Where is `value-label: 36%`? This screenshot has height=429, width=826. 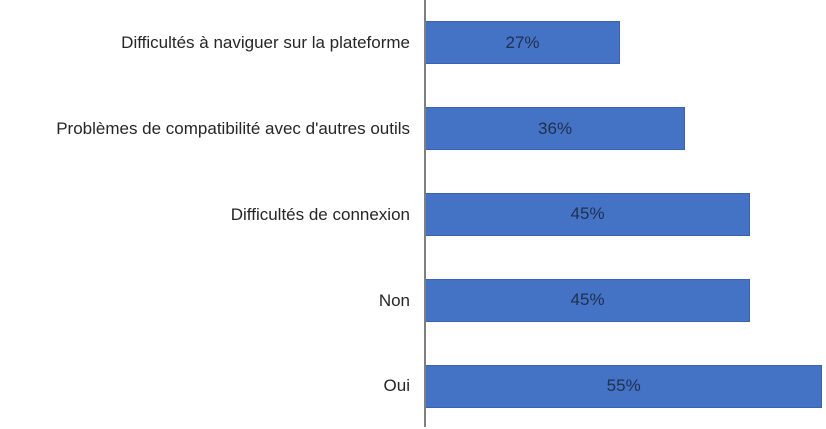
value-label: 36% is located at coordinates (555, 128).